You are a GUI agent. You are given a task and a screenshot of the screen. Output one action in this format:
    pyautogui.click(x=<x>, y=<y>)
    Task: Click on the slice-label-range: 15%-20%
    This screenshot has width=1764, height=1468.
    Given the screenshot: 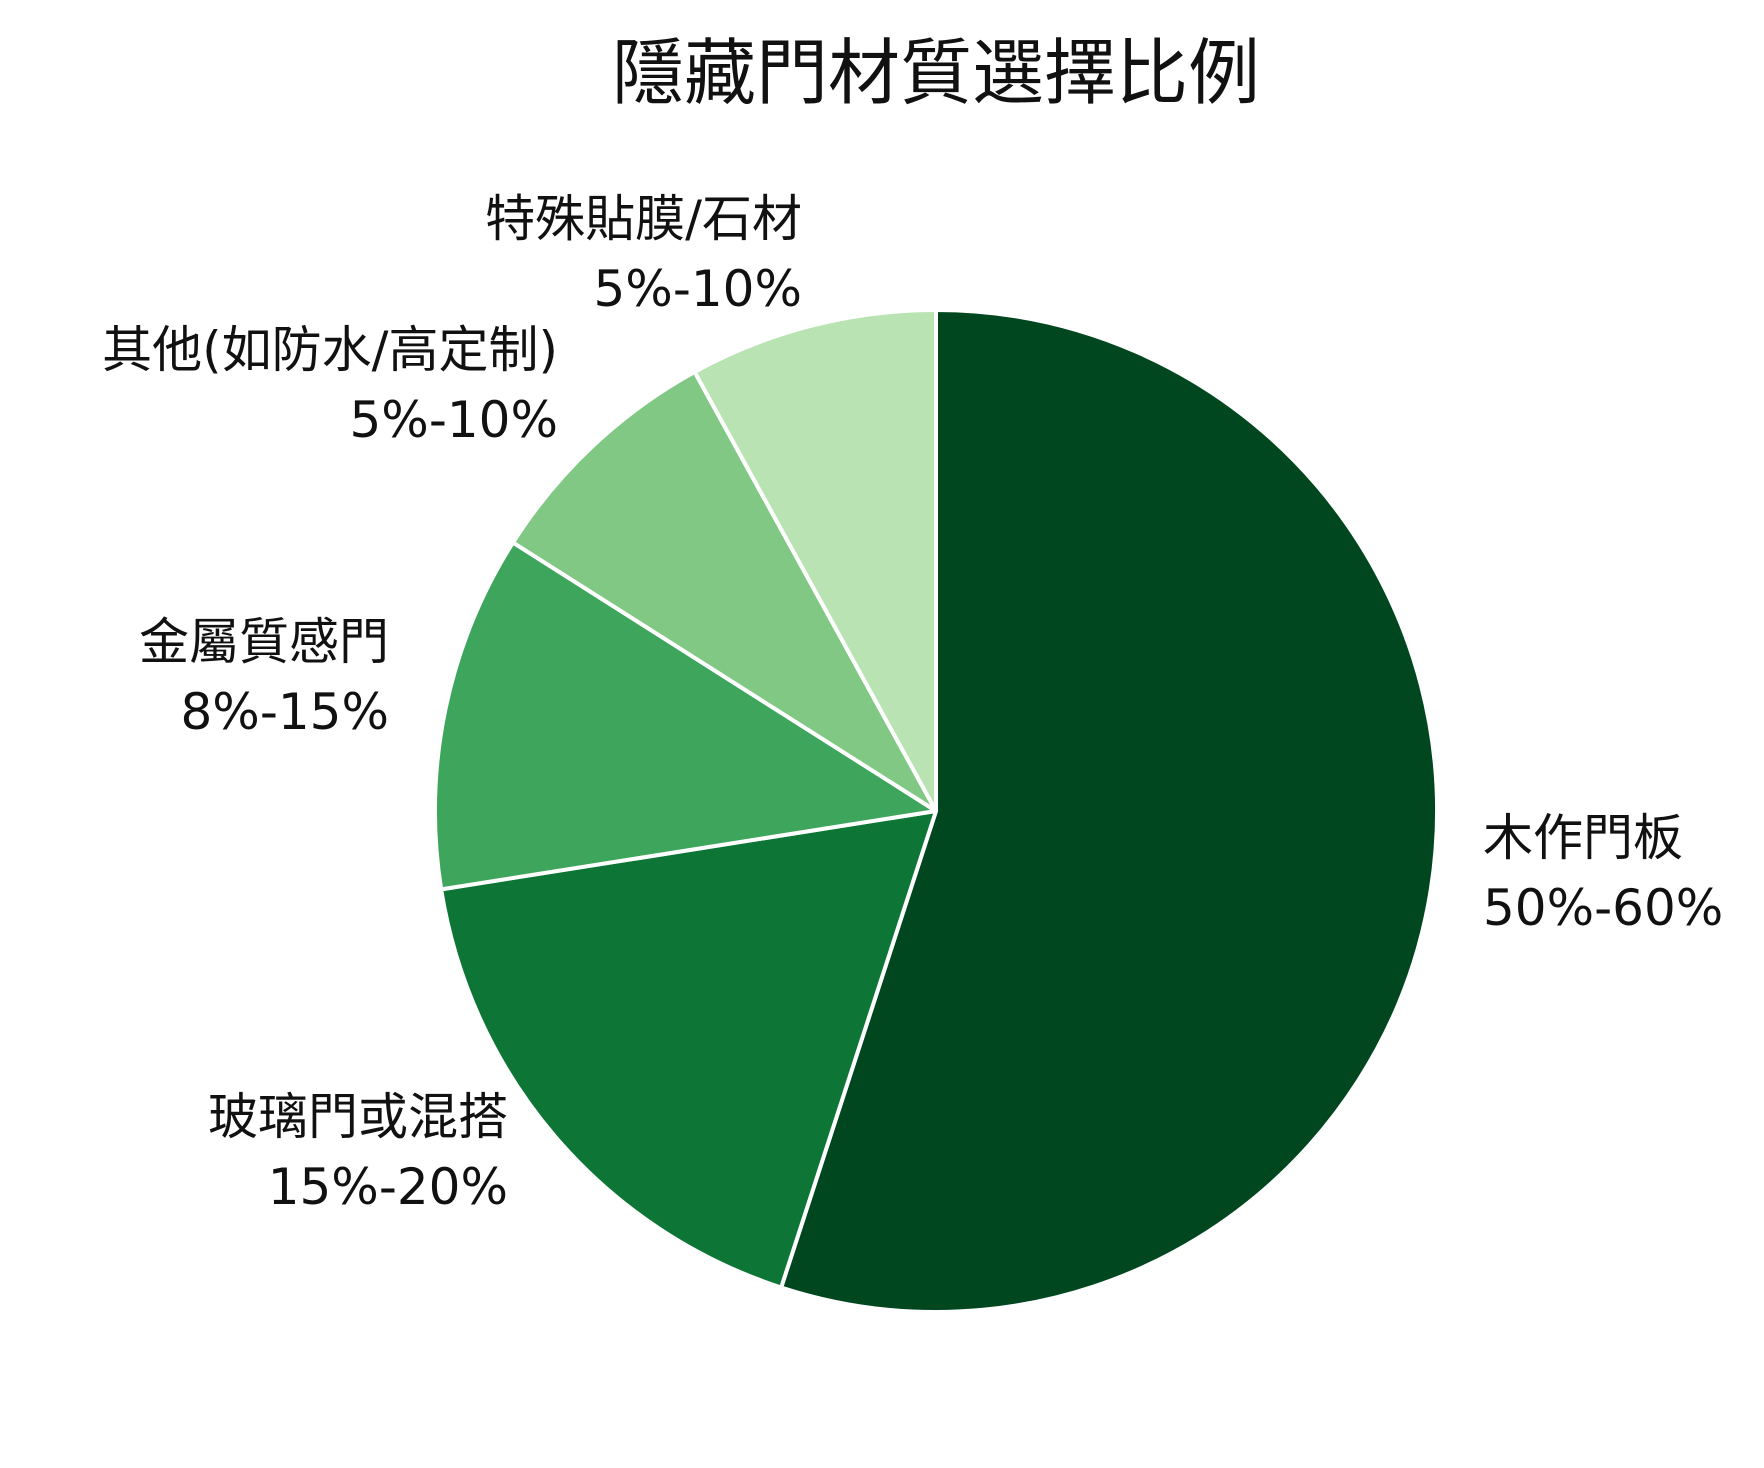 What is the action you would take?
    pyautogui.click(x=388, y=1187)
    